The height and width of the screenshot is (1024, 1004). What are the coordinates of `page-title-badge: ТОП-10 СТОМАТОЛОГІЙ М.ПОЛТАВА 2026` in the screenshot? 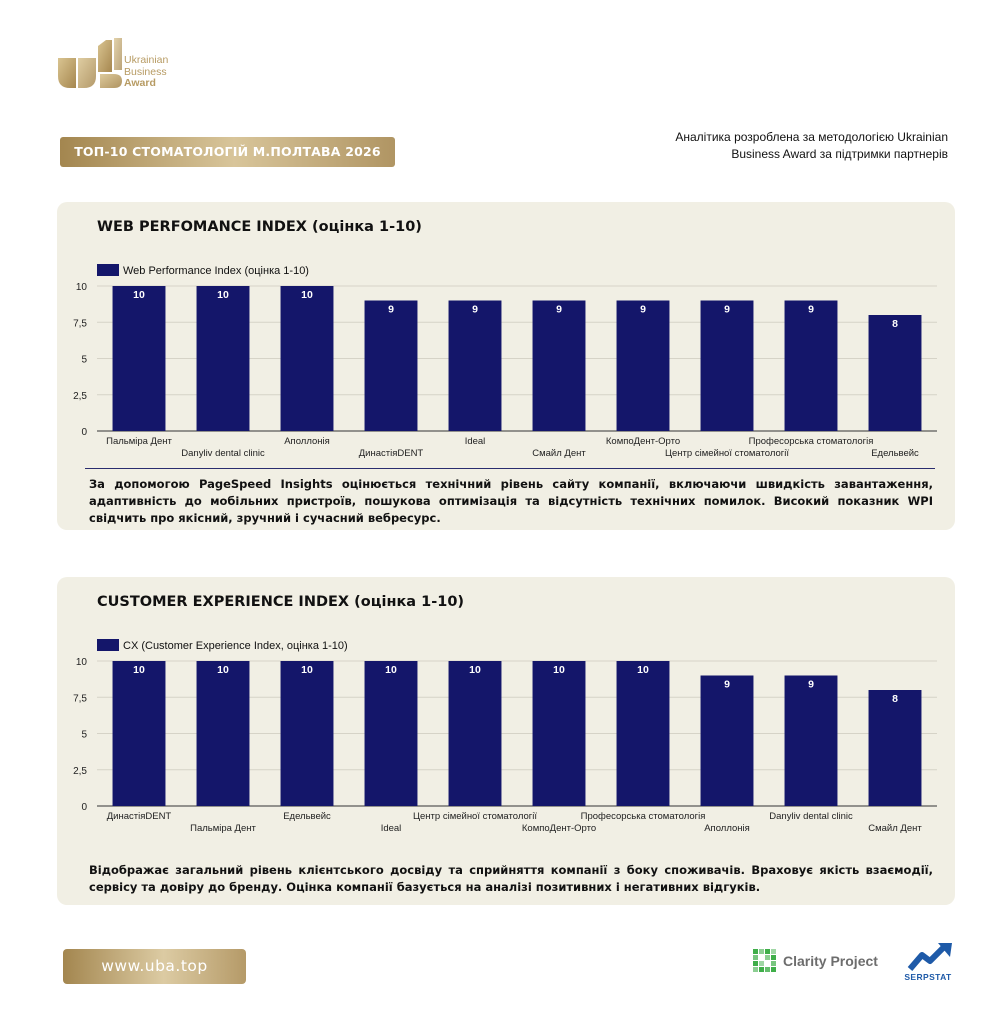 It's located at (227, 152).